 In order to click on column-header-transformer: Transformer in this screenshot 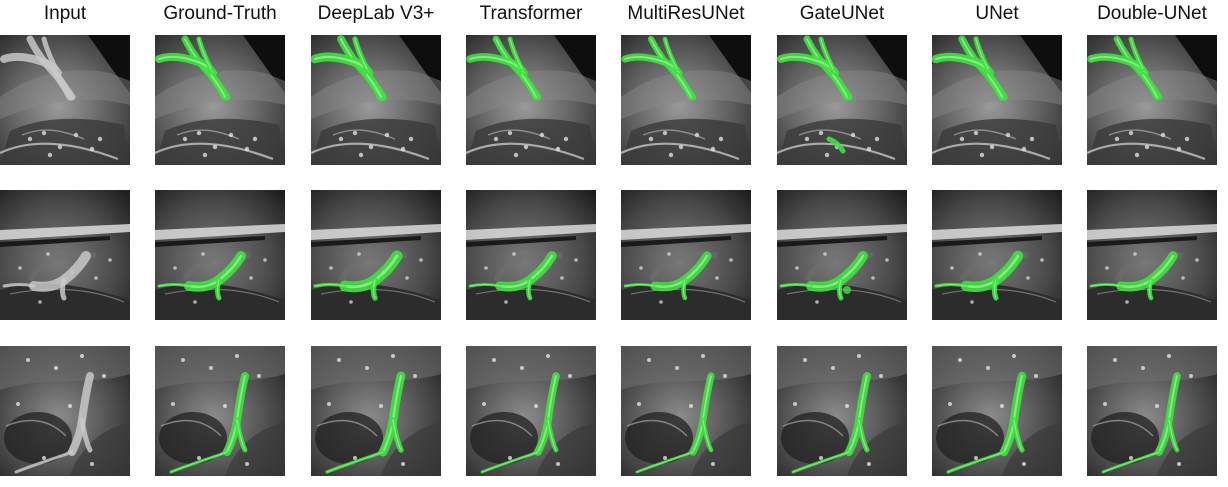, I will do `click(531, 13)`.